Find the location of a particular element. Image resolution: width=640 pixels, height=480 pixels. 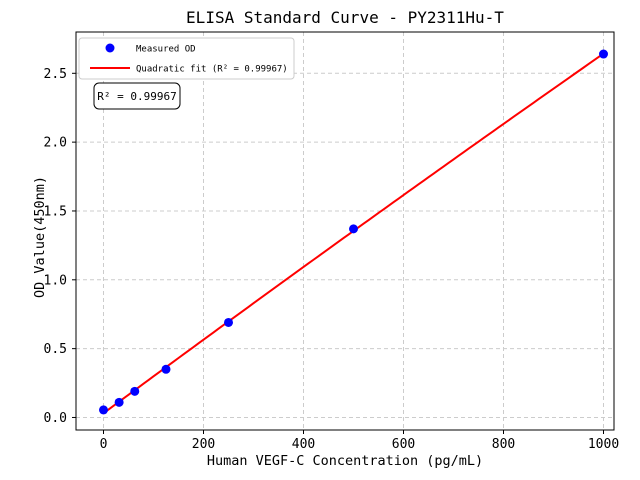

annotation-box is located at coordinates (137, 96).